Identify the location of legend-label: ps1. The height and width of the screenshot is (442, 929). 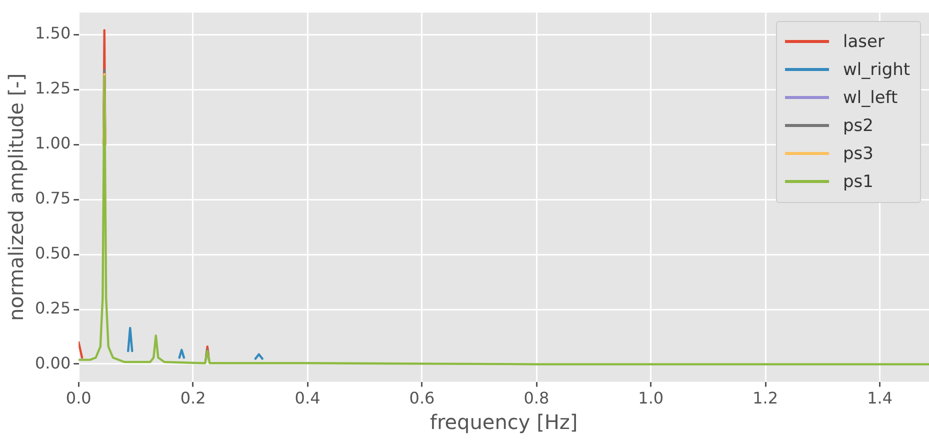
(858, 182).